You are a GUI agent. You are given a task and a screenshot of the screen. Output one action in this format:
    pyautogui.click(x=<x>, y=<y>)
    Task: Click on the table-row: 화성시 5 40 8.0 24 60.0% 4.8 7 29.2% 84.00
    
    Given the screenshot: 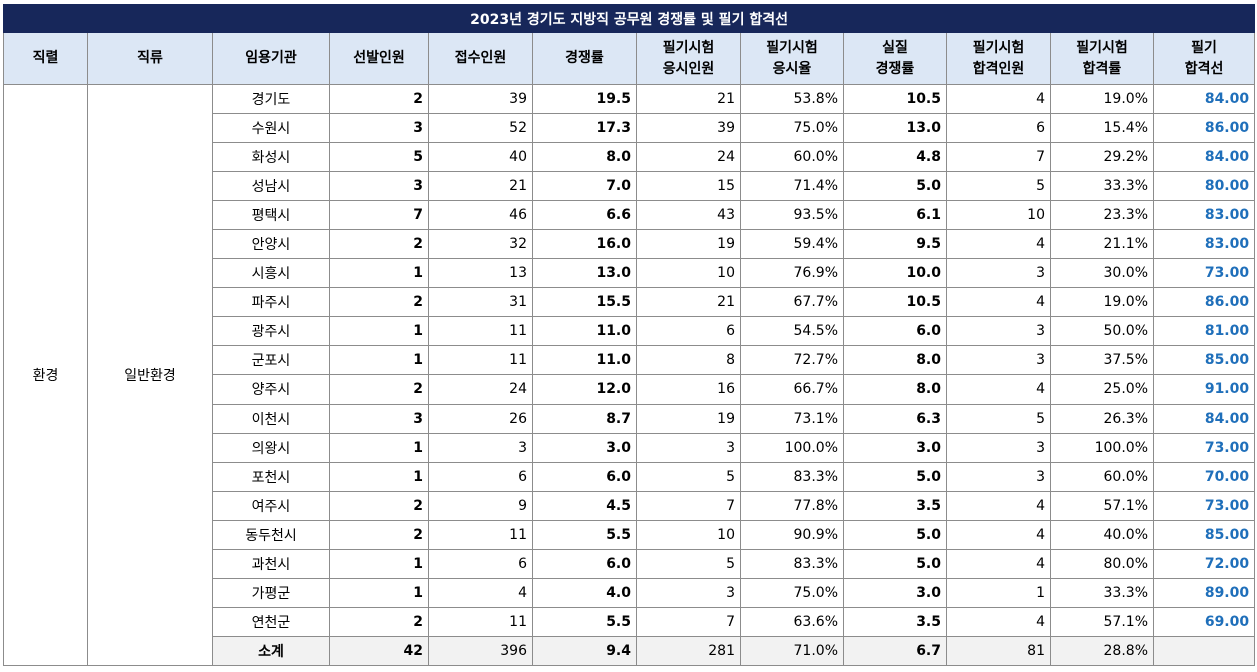 What is the action you would take?
    pyautogui.click(x=630, y=157)
    